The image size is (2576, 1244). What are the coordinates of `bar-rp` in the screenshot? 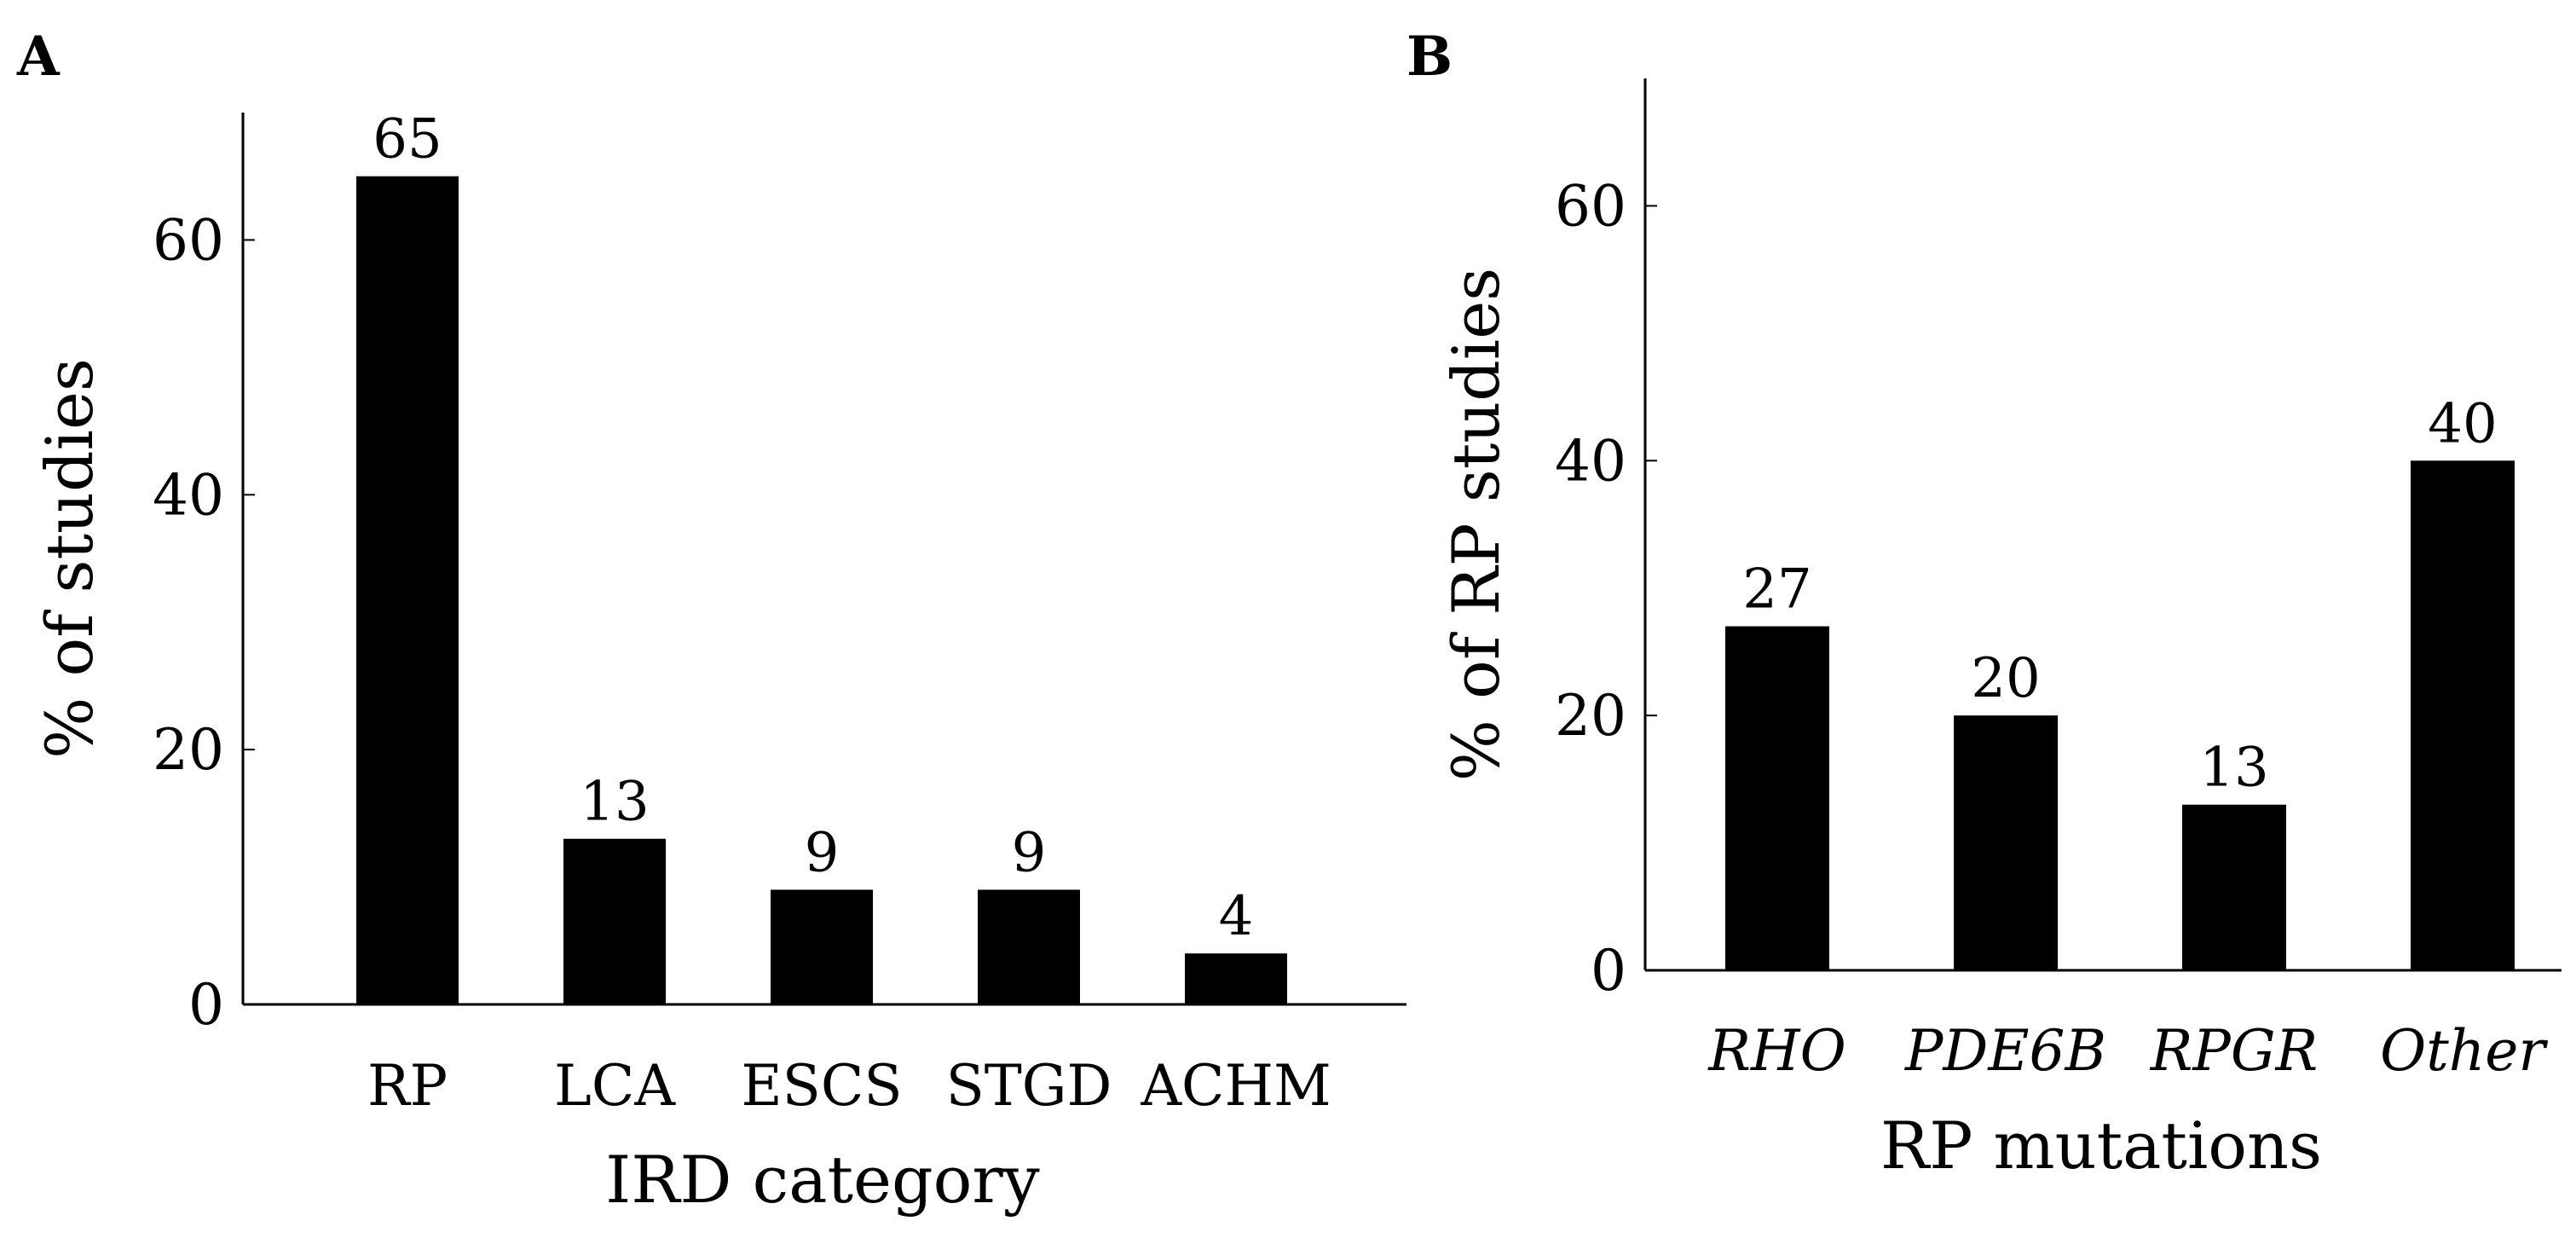 It's located at (407, 590).